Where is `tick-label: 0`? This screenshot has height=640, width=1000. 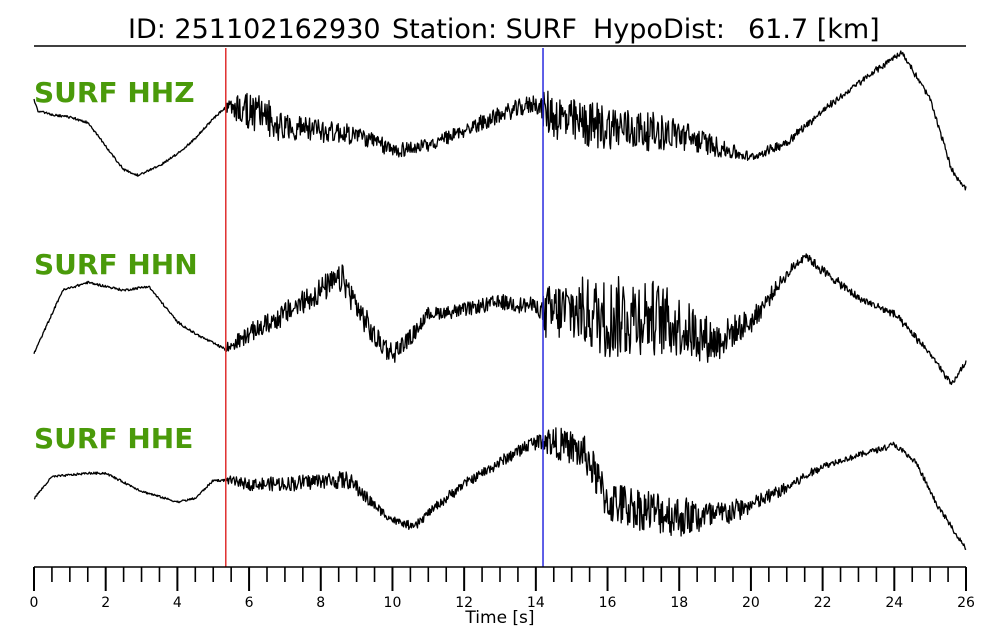
tick-label: 0 is located at coordinates (34, 603).